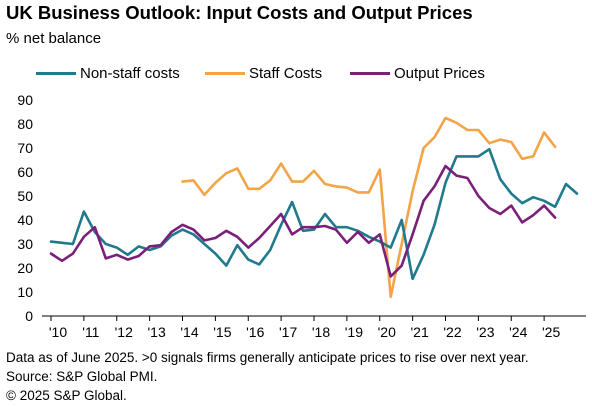 The width and height of the screenshot is (592, 406). Describe the element at coordinates (82, 376) in the screenshot. I see `footer-source: Source: S&P Global PMI.` at that location.